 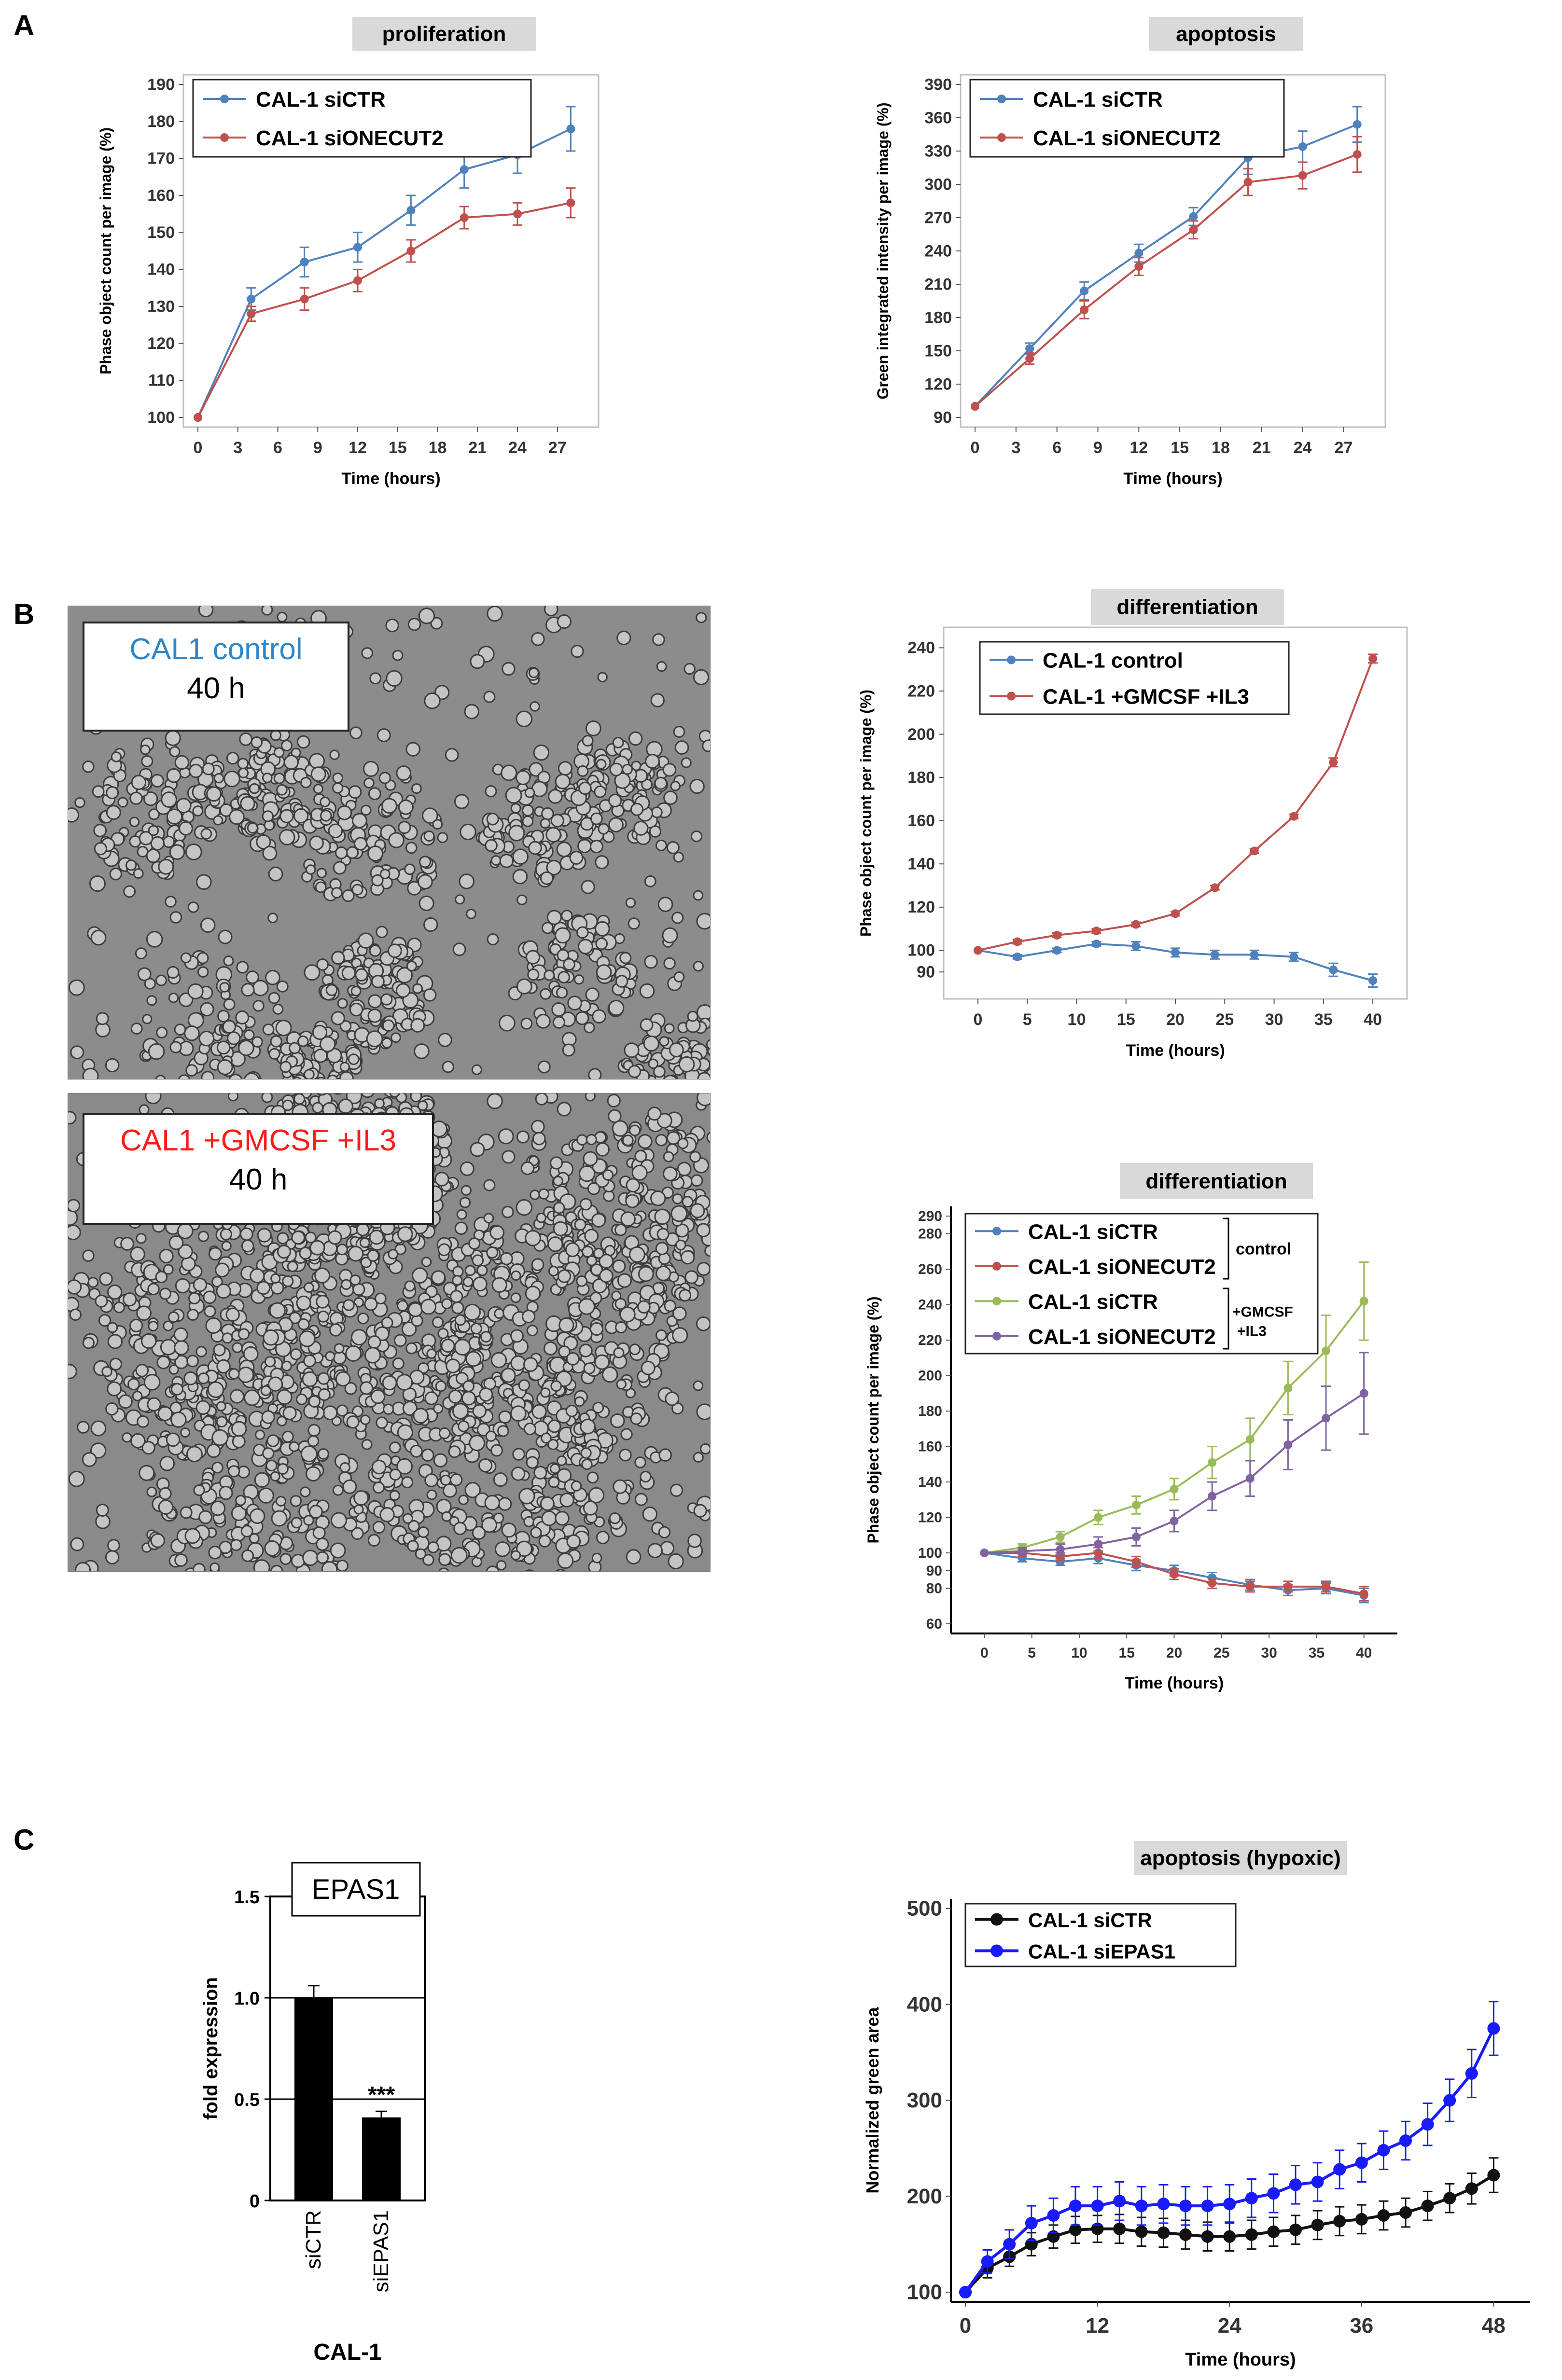 I want to click on y-tick-label: 100, so click(x=921, y=951).